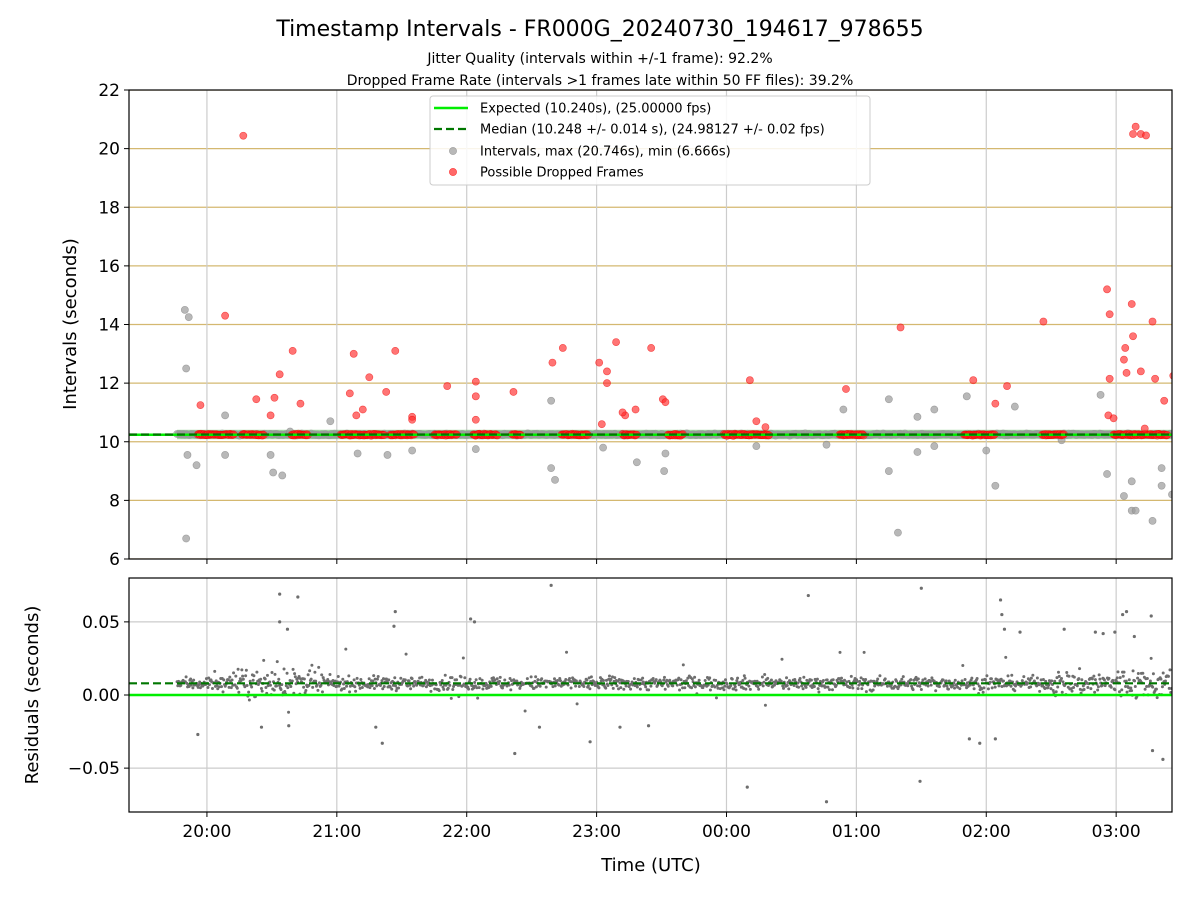  I want to click on x-axis-label: Time (UTC), so click(650, 865).